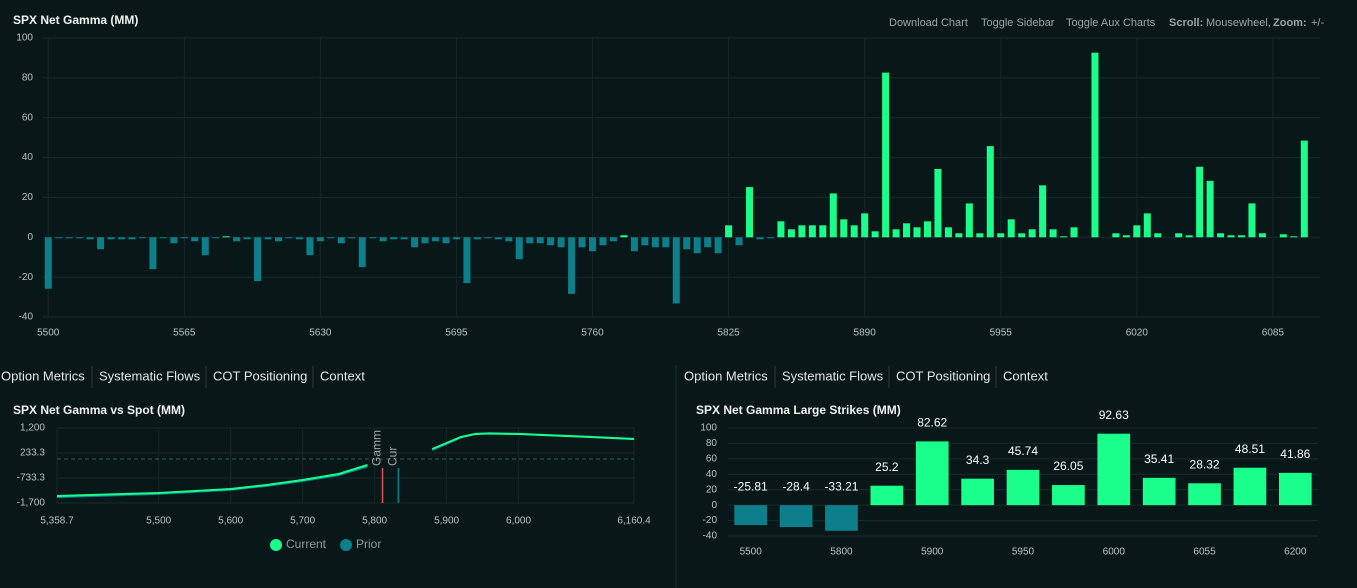 Image resolution: width=1357 pixels, height=588 pixels. What do you see at coordinates (887, 467) in the screenshot?
I see `value-label: 25.2` at bounding box center [887, 467].